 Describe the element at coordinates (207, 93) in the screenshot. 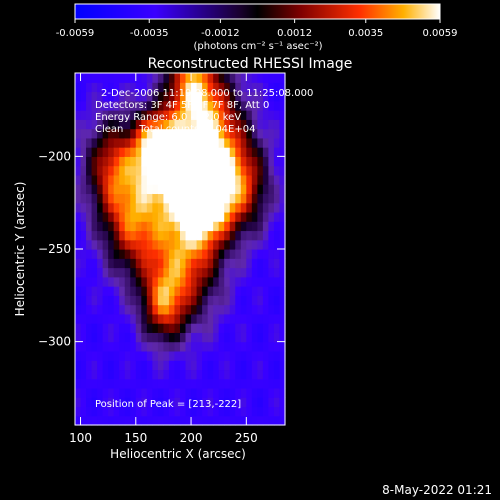

I see `info-line-time: 2-Dec-2006 11:19:08.000 to 11:25:08.000` at that location.